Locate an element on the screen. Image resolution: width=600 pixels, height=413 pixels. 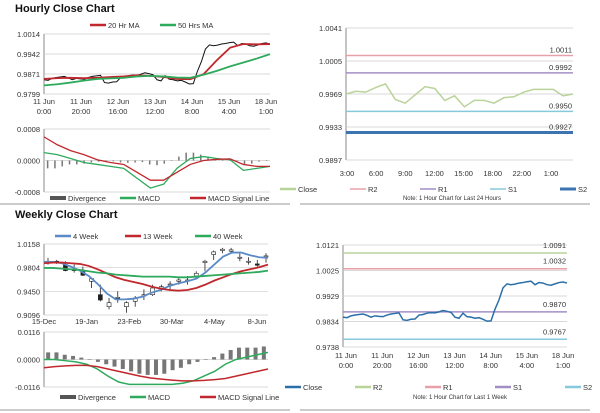
x-tick-label: 23-Feb is located at coordinates (129, 321).